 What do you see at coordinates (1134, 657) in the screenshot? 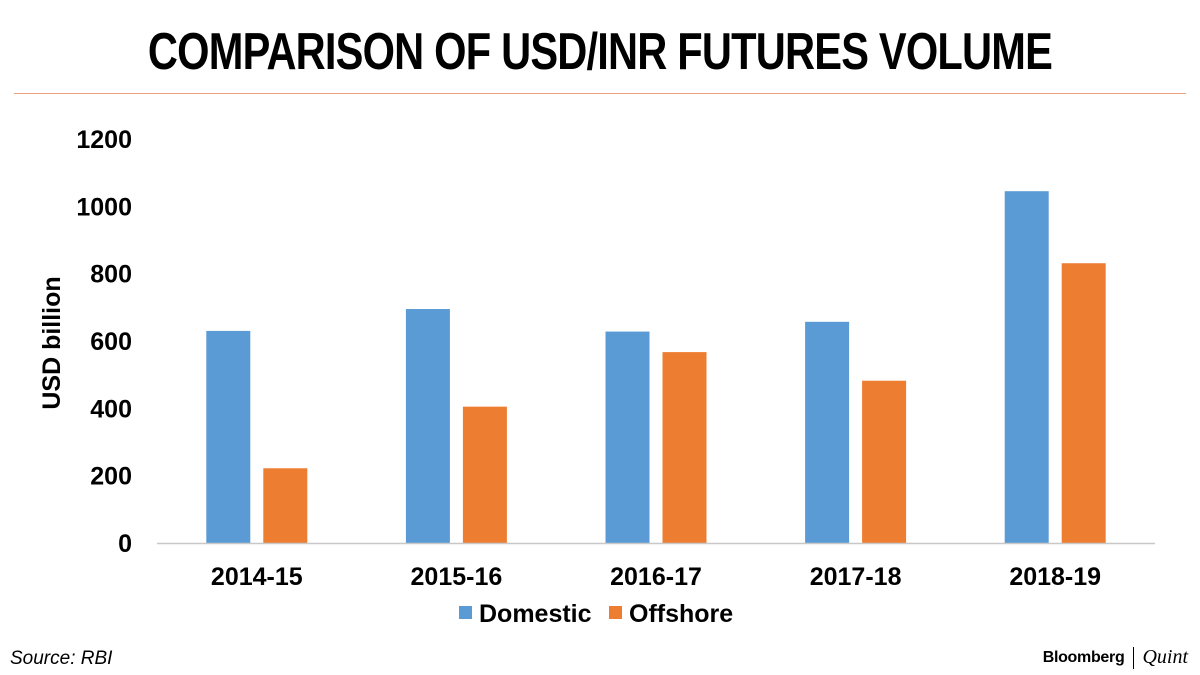
I see `brand-separator` at bounding box center [1134, 657].